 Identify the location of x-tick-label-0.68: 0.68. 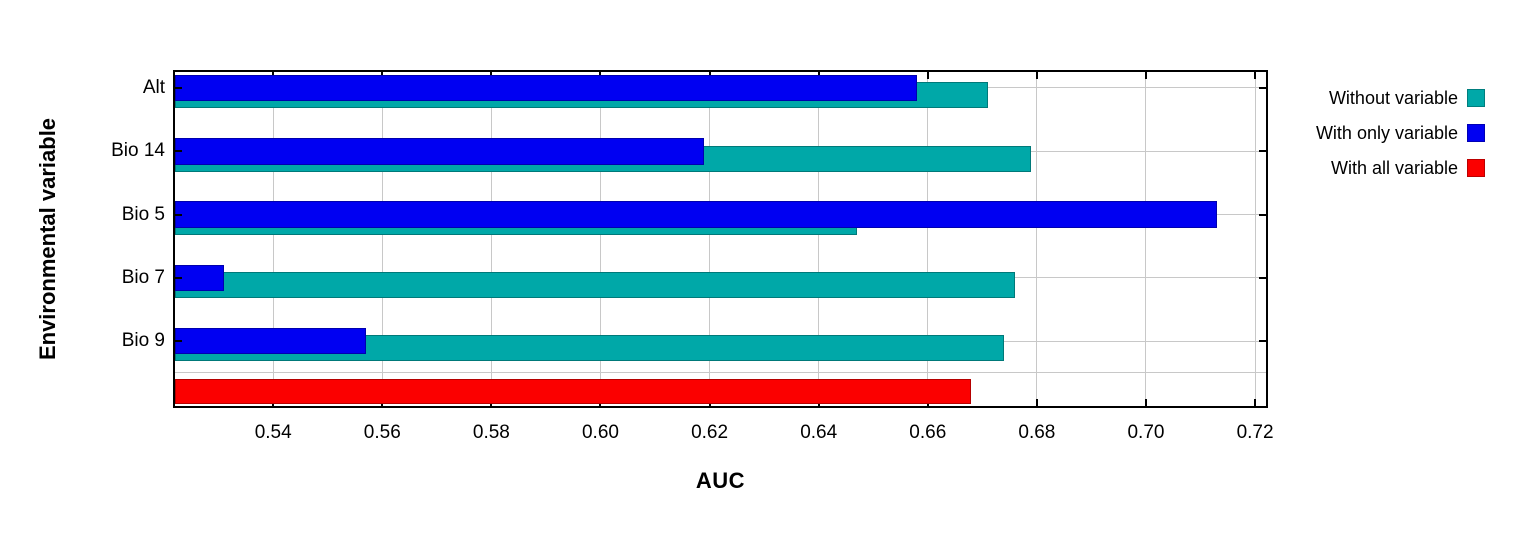
(1037, 432).